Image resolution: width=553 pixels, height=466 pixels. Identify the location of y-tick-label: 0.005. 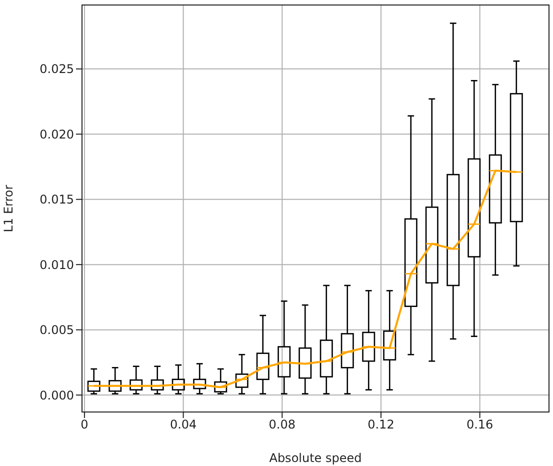
(57, 330).